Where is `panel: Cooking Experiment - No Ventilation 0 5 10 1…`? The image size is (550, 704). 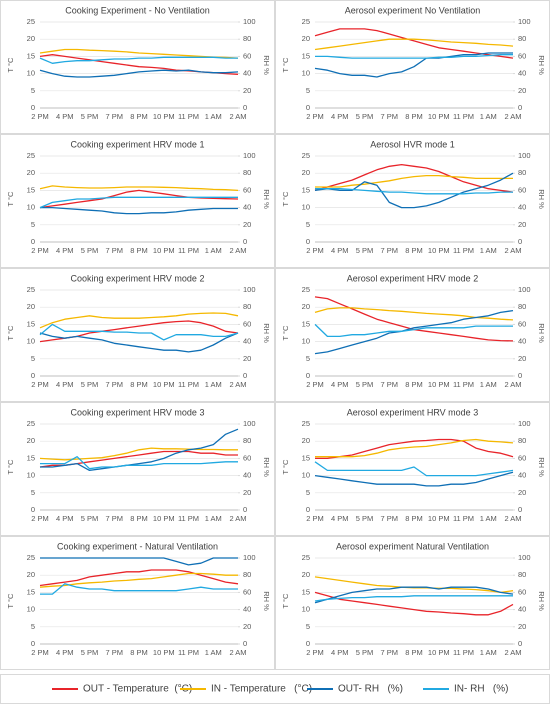 panel: Cooking Experiment - No Ventilation 0 5 10 1… is located at coordinates (137, 67).